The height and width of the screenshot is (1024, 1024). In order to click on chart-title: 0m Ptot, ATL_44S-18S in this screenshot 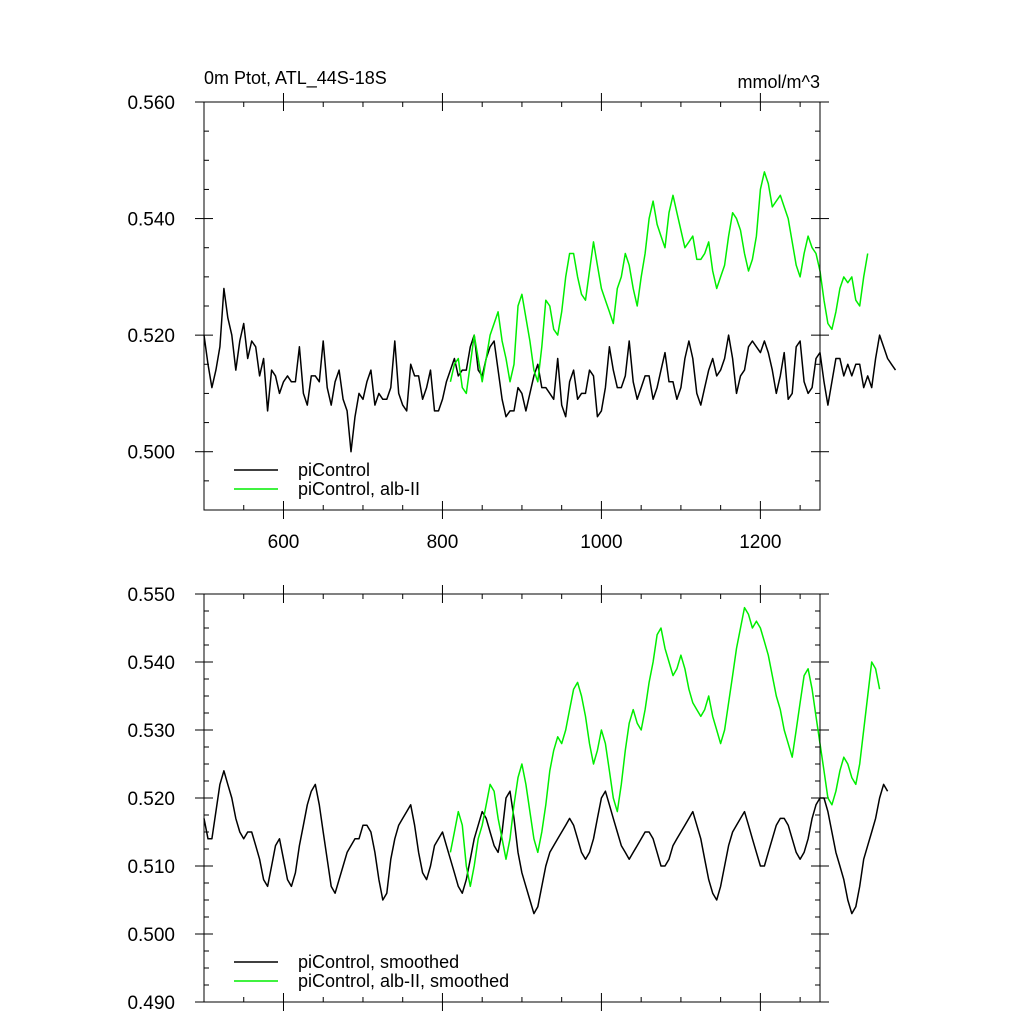, I will do `click(295, 78)`.